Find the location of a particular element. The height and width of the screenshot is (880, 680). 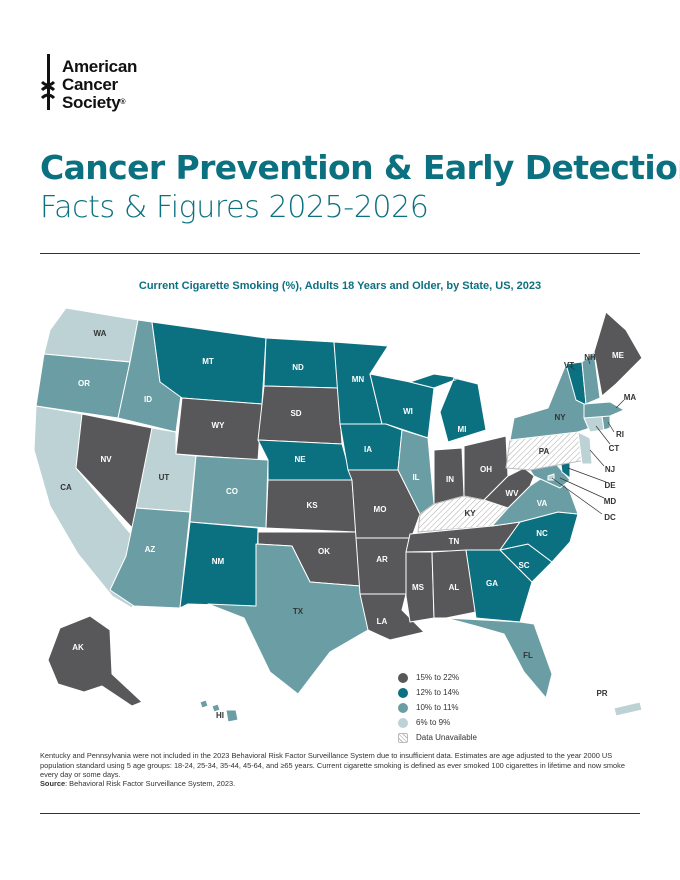

state-pr is located at coordinates (628, 709).